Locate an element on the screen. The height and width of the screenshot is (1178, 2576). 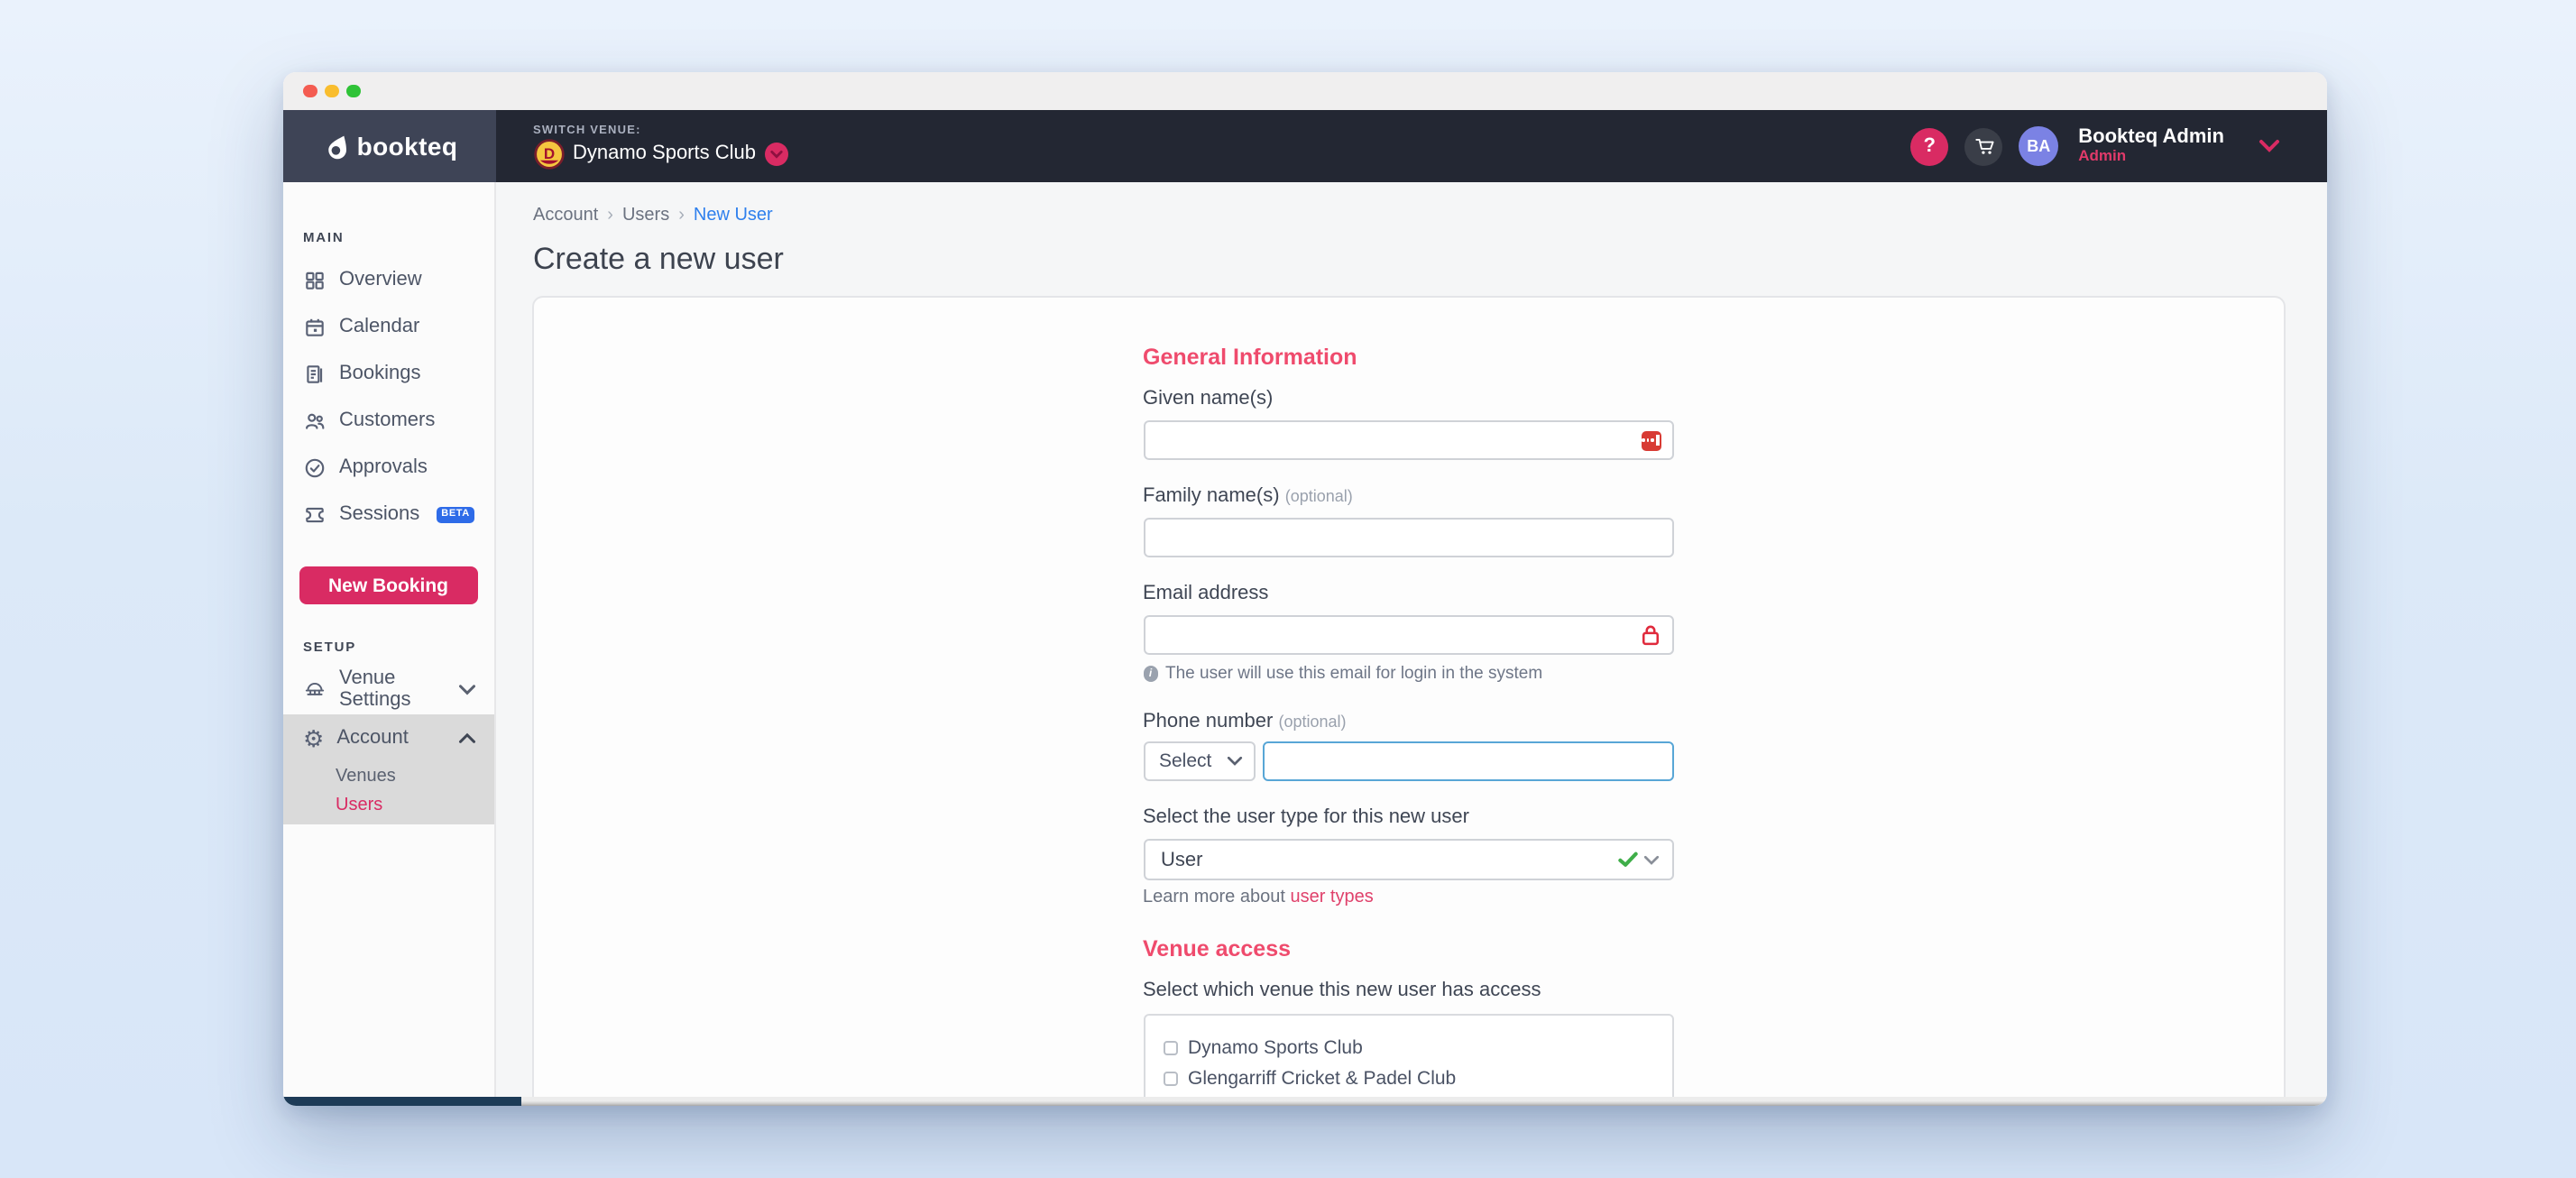
venue-switcher: SWITCH VENUE: D Dynamo Sports Club is located at coordinates (661, 146).